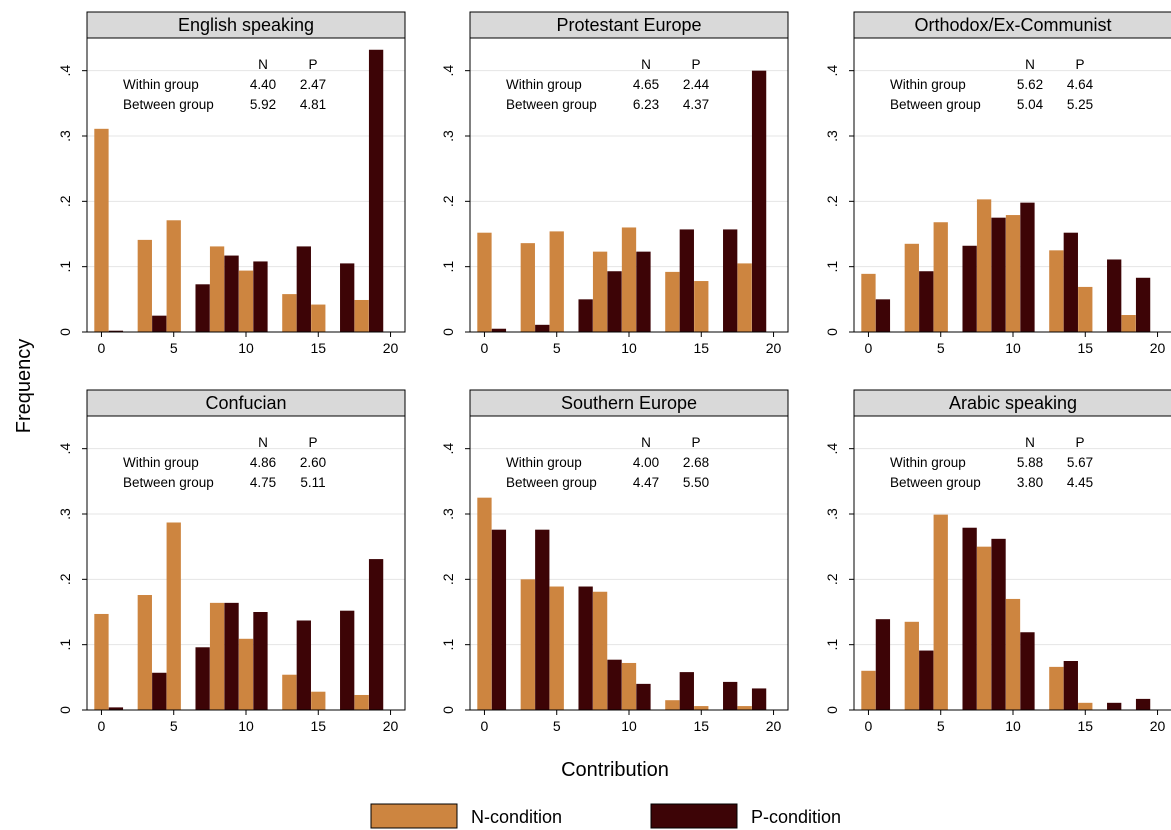 Image resolution: width=1171 pixels, height=830 pixels. Describe the element at coordinates (245, 403) in the screenshot. I see `panel-title: Confucian` at that location.